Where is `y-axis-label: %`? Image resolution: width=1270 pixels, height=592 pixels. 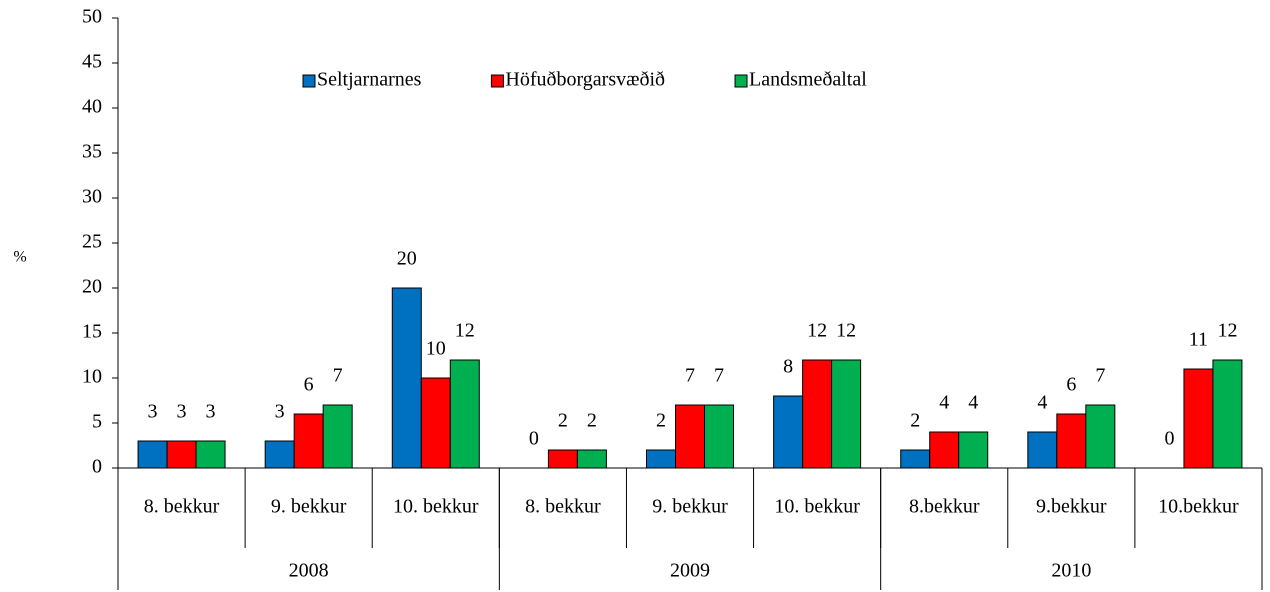 y-axis-label: % is located at coordinates (19, 257).